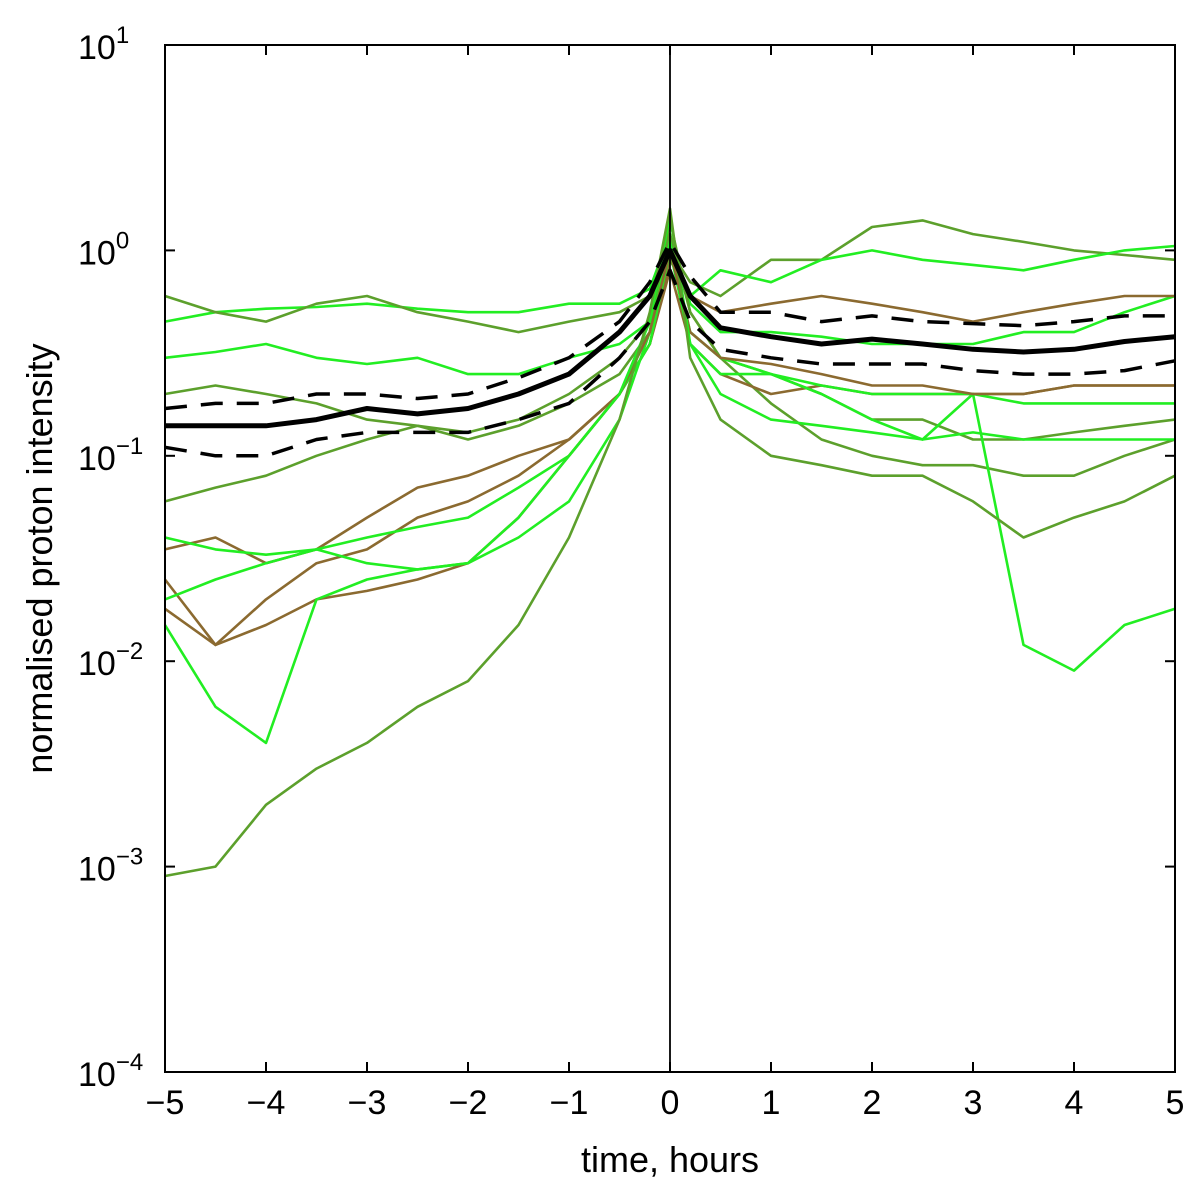 Image resolution: width=1200 pixels, height=1191 pixels. I want to click on x-tick-label: 1, so click(771, 1103).